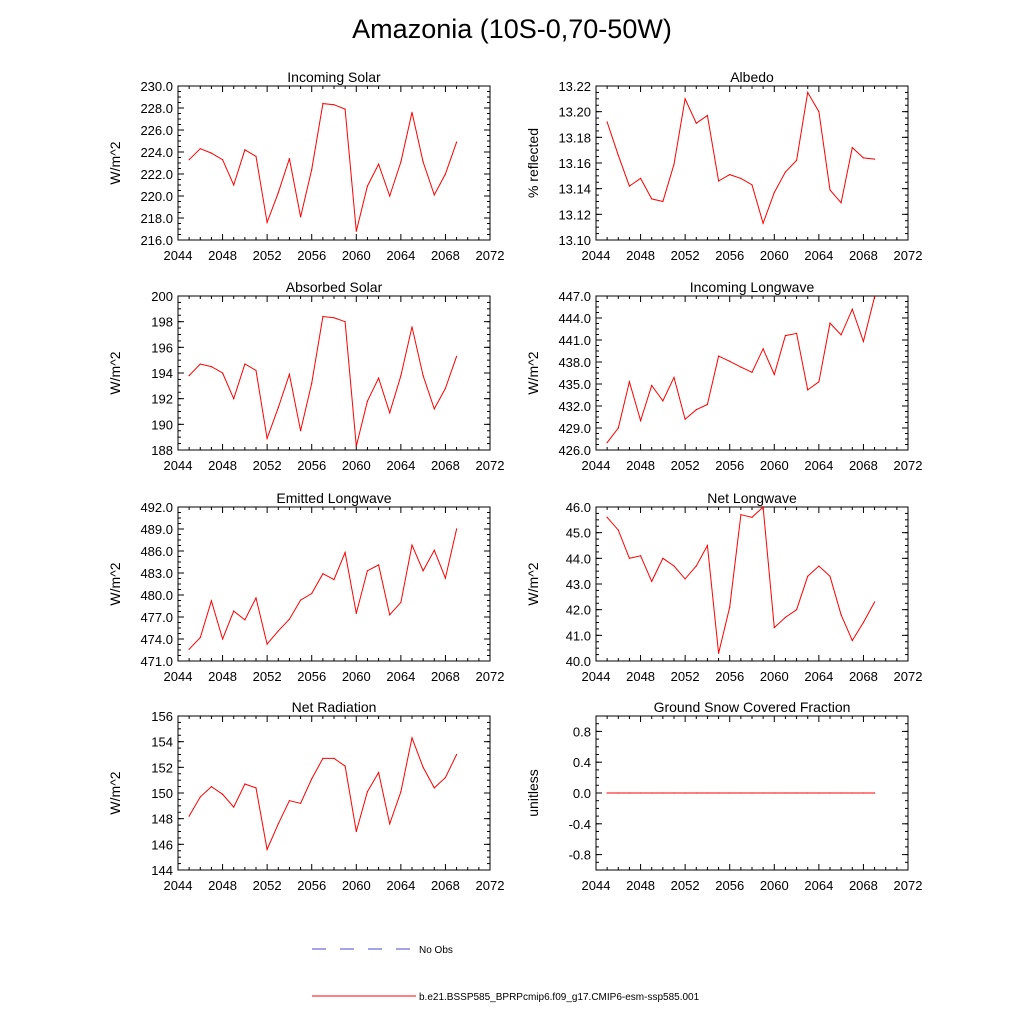  I want to click on chart-title: Incoming Solar, so click(334, 77).